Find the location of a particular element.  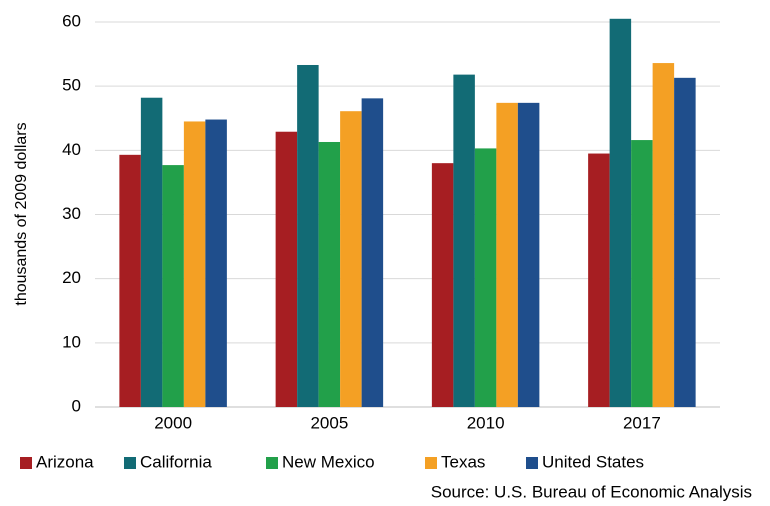

x-tick-label: 2000 is located at coordinates (173, 422).